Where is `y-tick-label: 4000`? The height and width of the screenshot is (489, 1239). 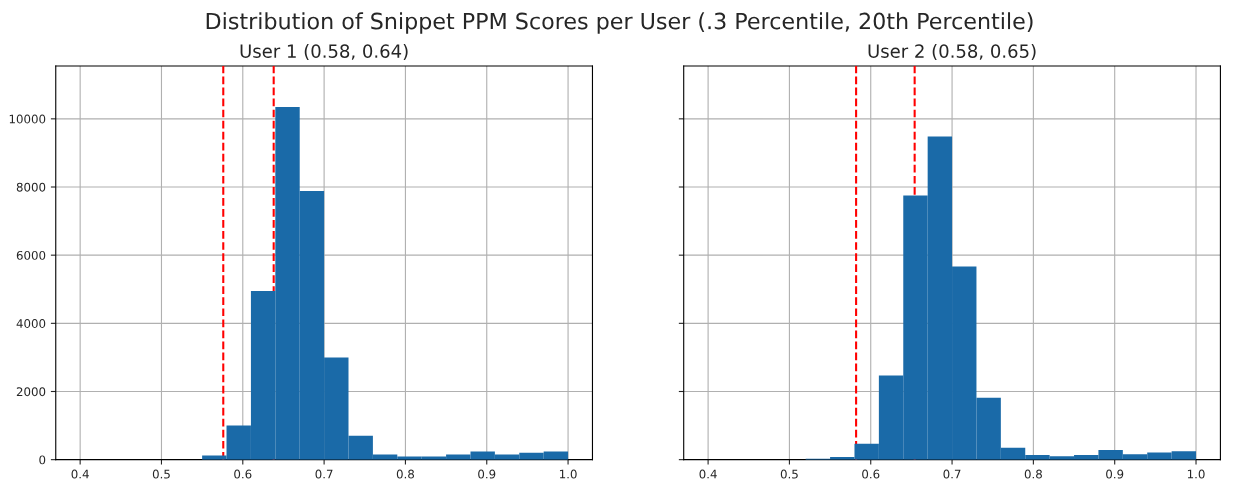 y-tick-label: 4000 is located at coordinates (31, 323).